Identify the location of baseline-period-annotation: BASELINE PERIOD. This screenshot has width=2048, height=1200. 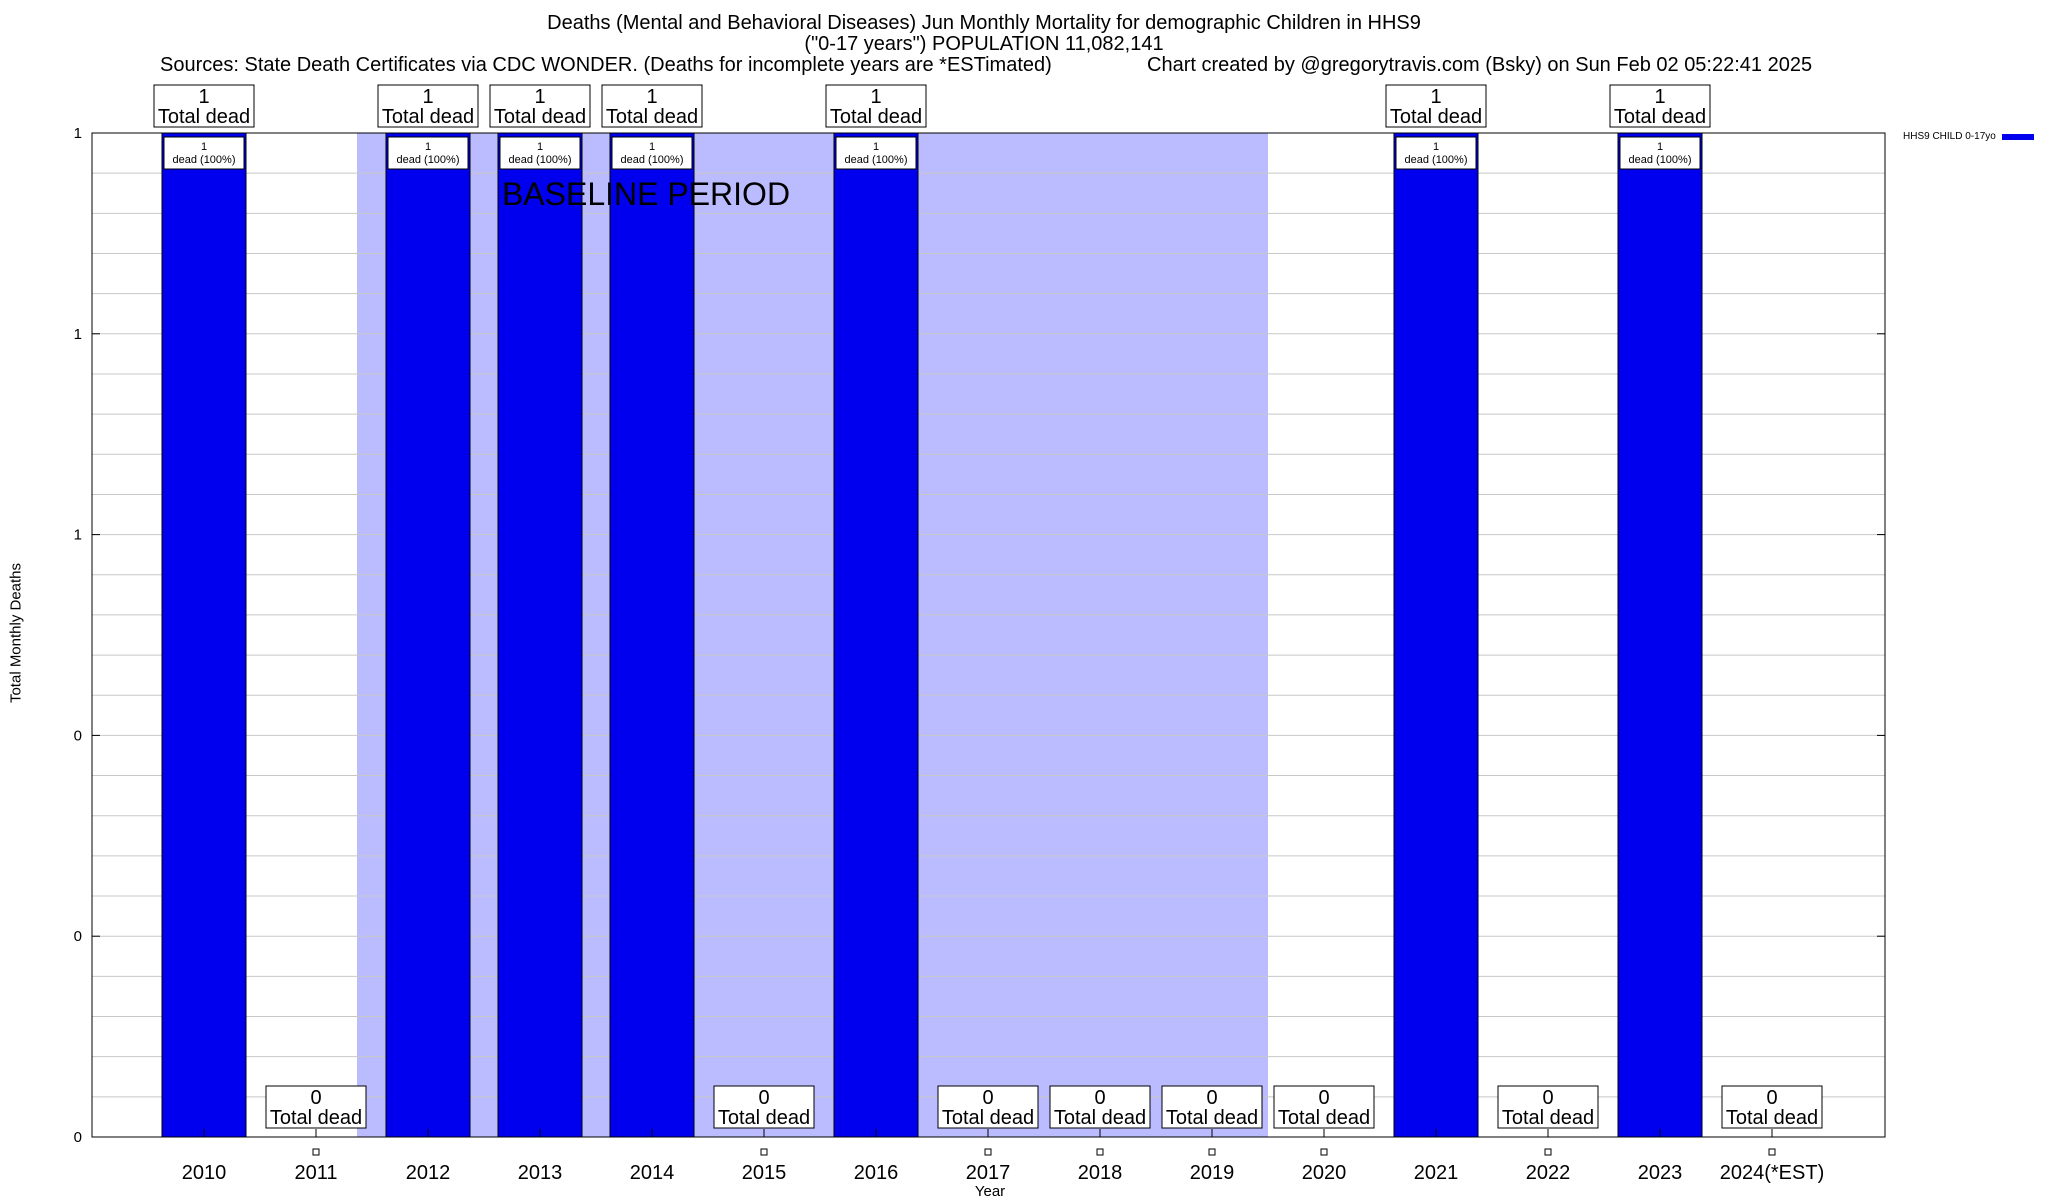
(646, 194).